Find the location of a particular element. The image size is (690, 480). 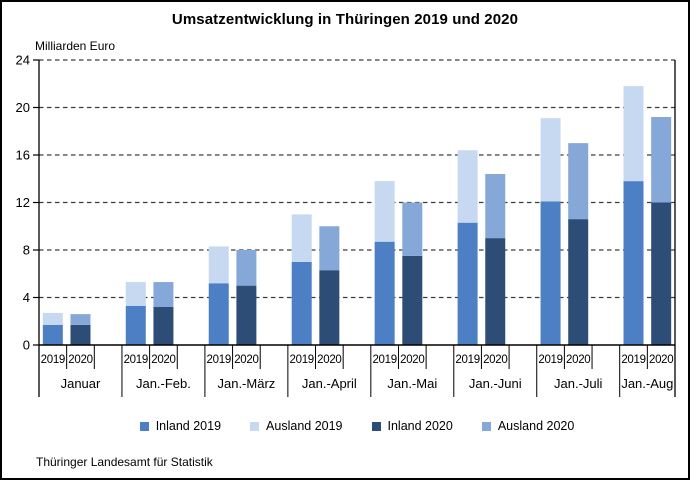

year-label-2020-Januar: 2020 is located at coordinates (80, 360).